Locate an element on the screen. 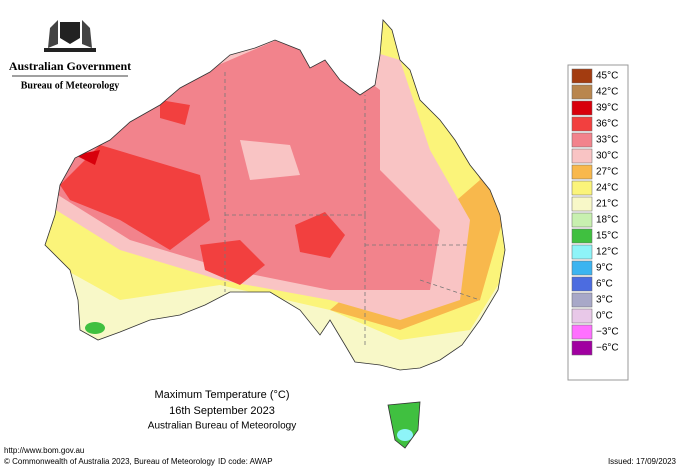  legend-label: 6°C is located at coordinates (604, 284).